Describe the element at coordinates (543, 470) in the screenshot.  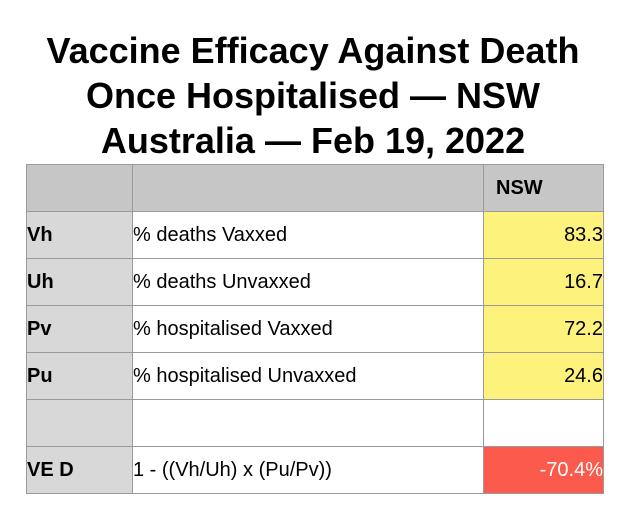
I see `result-value-cell: -70.4%` at that location.